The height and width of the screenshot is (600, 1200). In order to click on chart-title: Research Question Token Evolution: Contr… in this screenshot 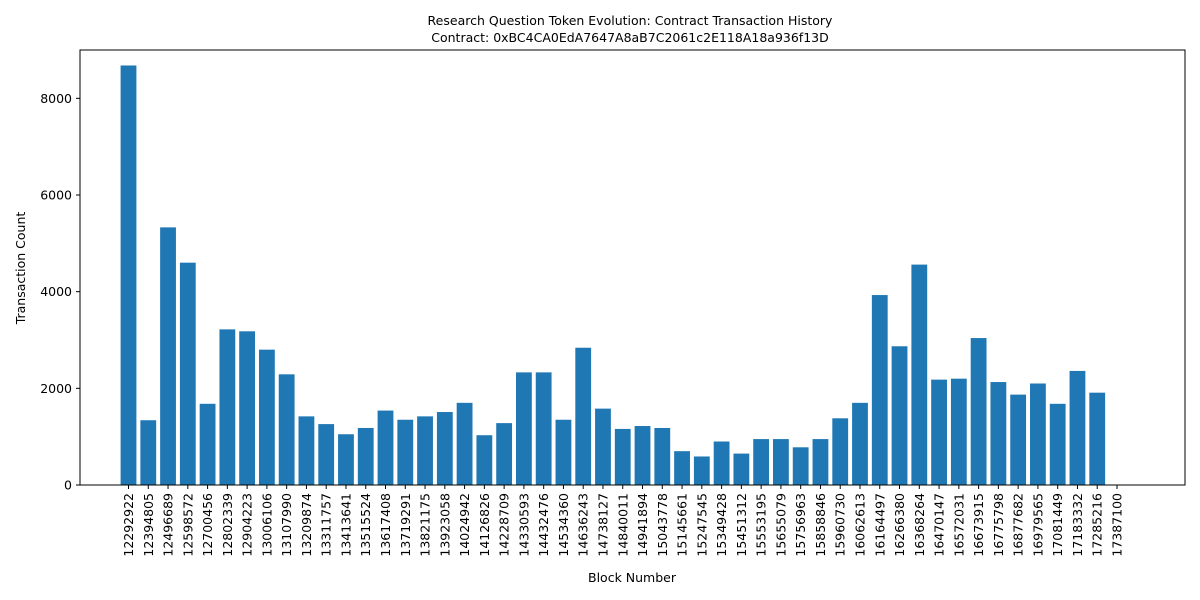, I will do `click(630, 20)`.